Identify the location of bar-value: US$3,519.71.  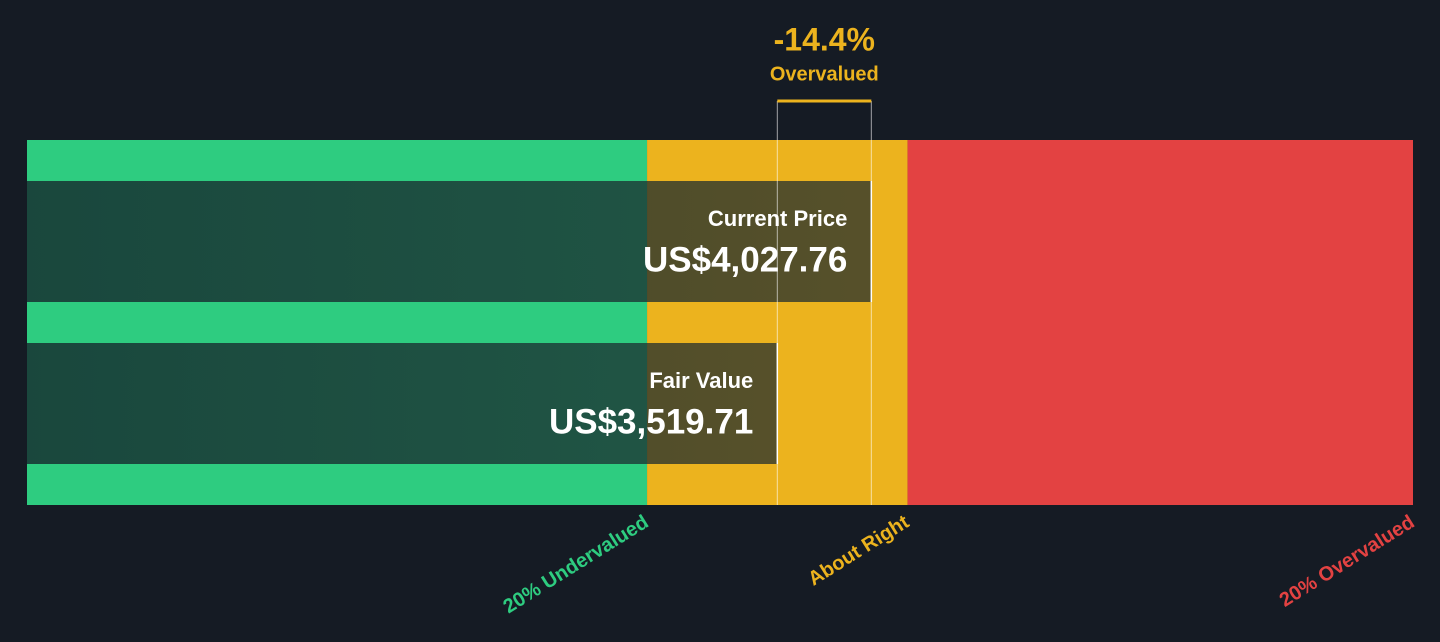
(651, 421).